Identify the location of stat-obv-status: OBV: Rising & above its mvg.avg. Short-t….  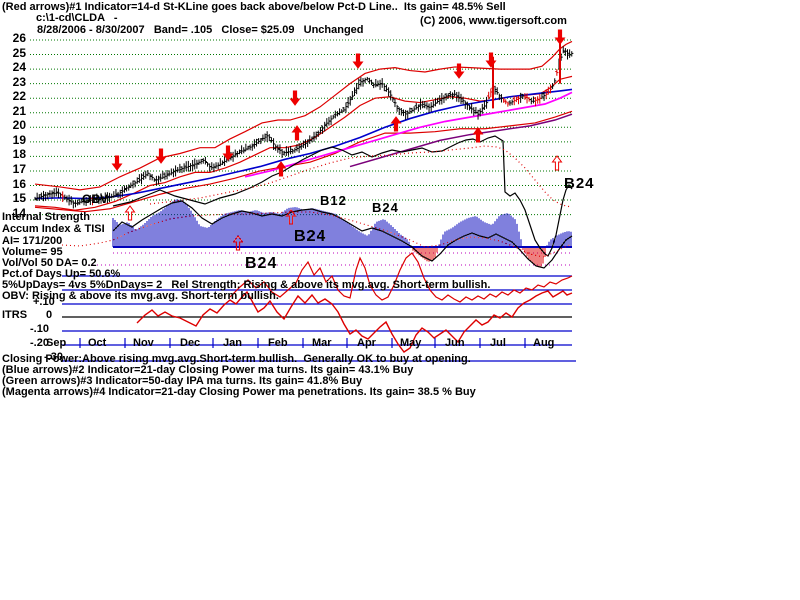
(140, 296).